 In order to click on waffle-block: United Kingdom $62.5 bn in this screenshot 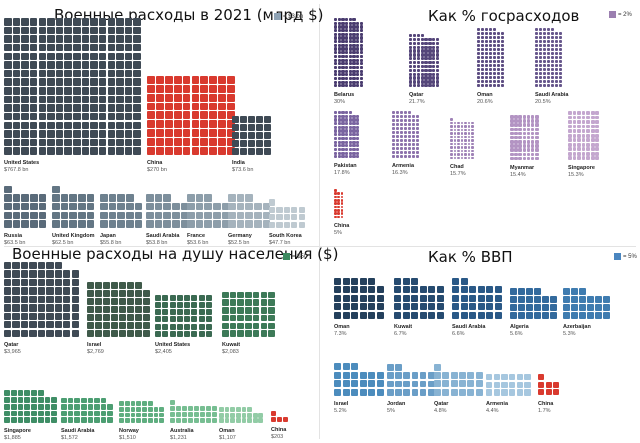, I will do `click(74, 216)`.